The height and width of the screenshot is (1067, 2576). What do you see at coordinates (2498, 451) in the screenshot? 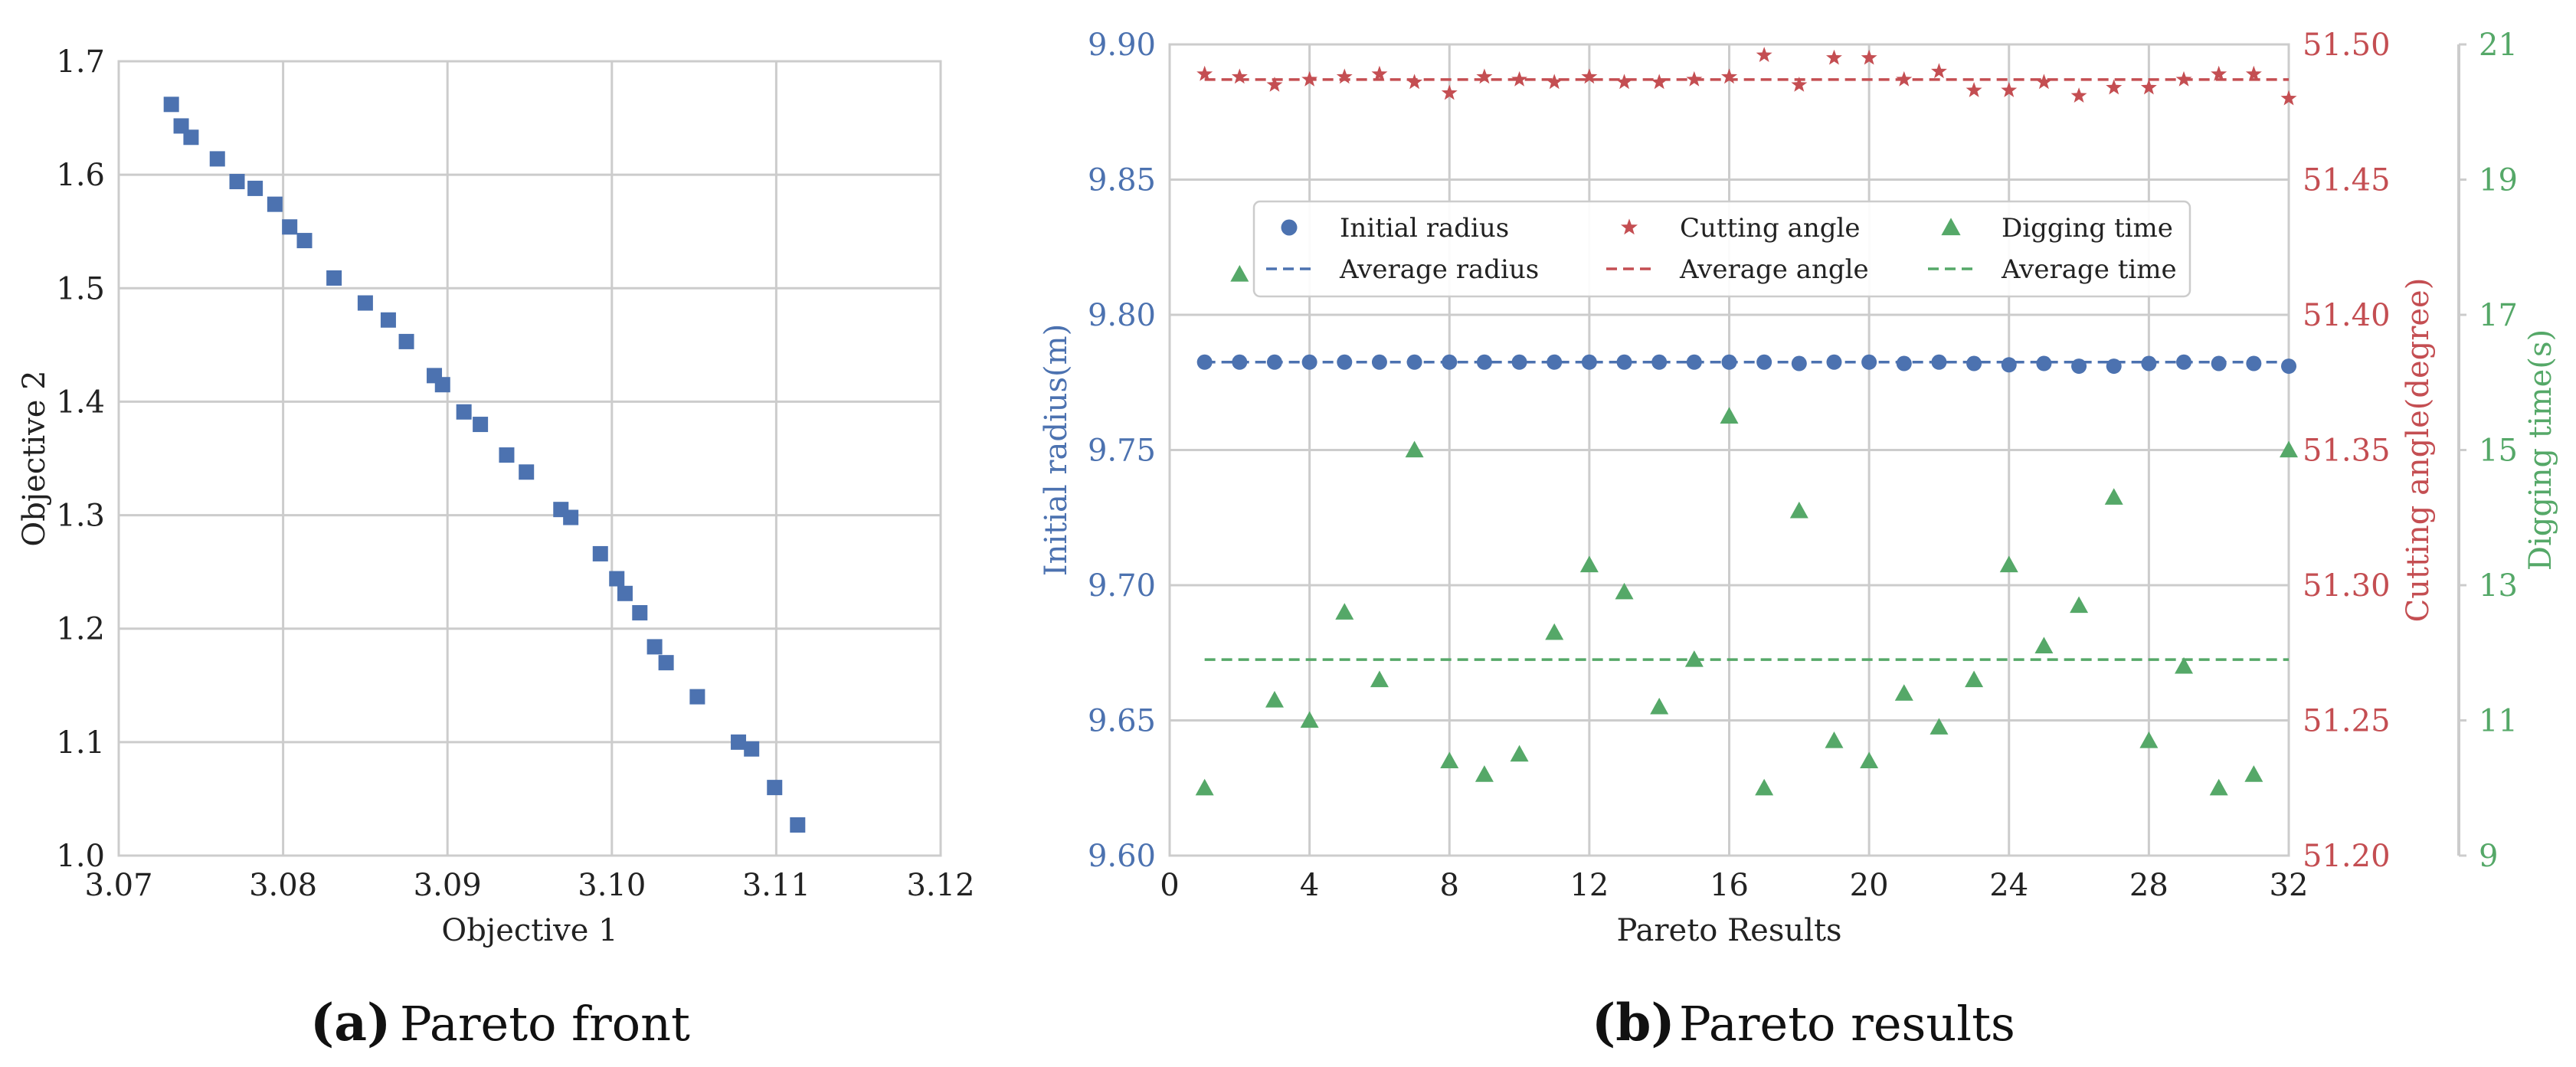
I see `time-tick-label: 15` at bounding box center [2498, 451].